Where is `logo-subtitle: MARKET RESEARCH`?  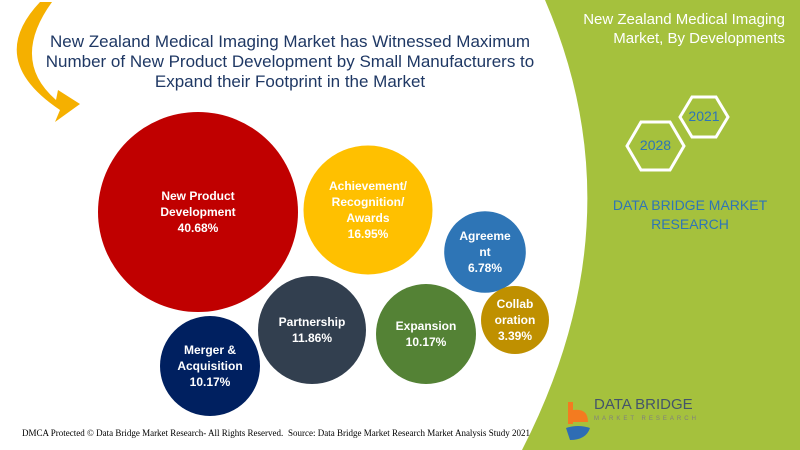 logo-subtitle: MARKET RESEARCH is located at coordinates (646, 419).